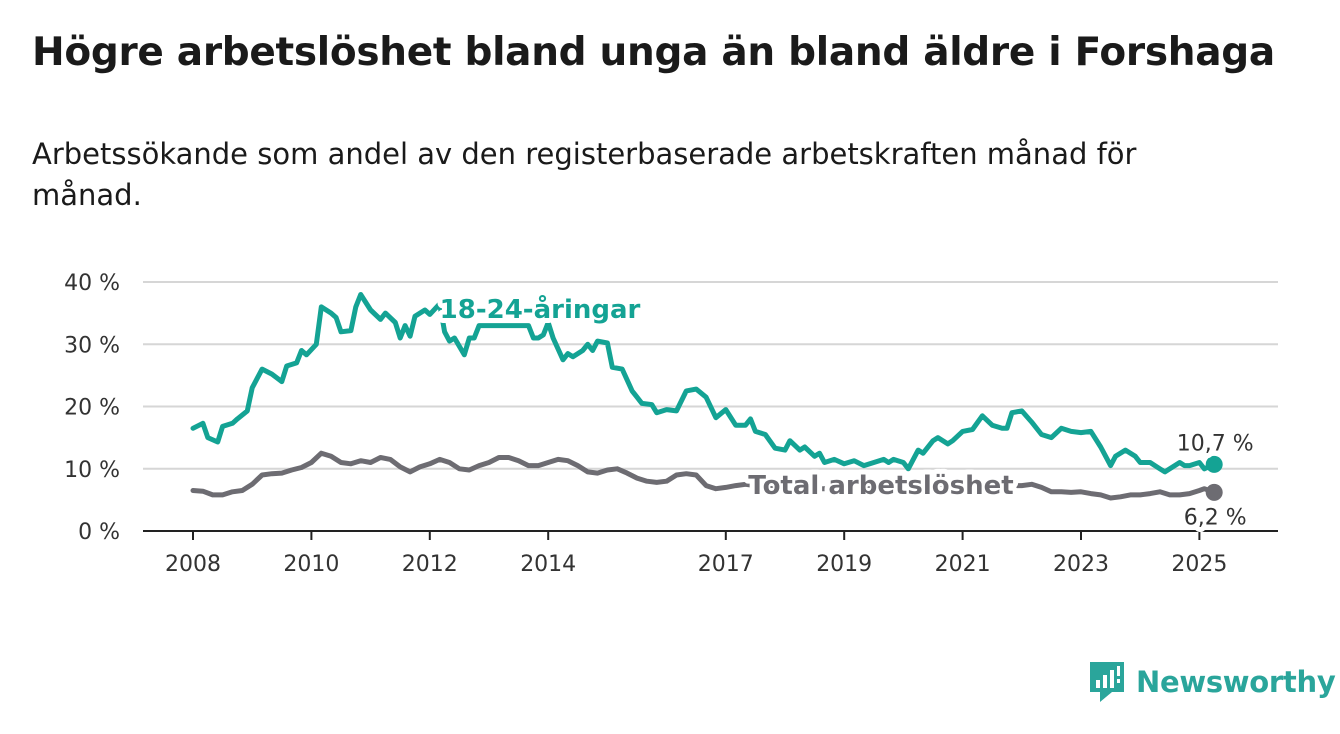 This screenshot has width=1340, height=734. Describe the element at coordinates (1107, 682) in the screenshot. I see `newsworthy-logo-icon` at that location.